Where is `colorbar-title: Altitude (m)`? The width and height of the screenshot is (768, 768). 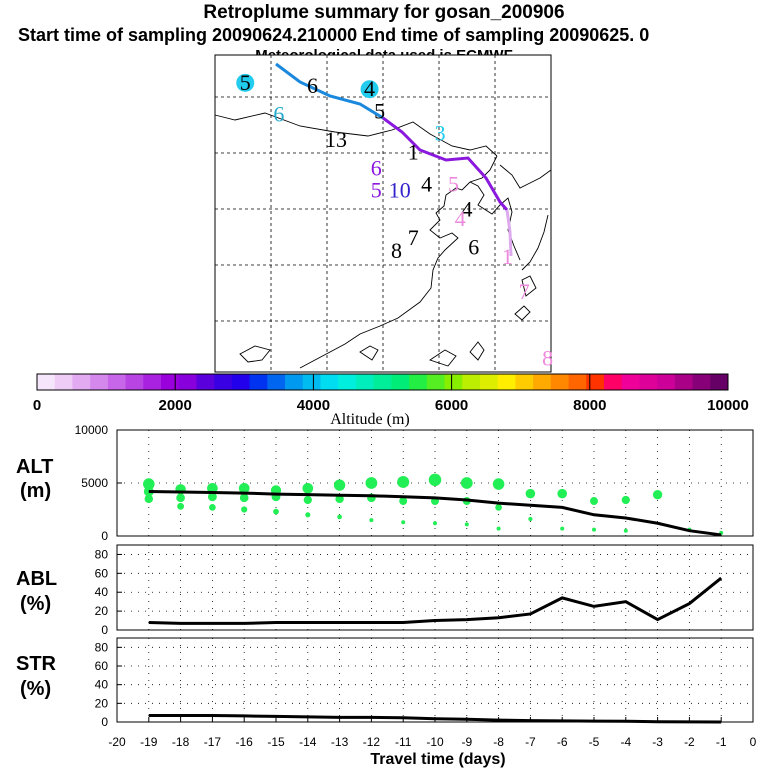 colorbar-title: Altitude (m) is located at coordinates (370, 419).